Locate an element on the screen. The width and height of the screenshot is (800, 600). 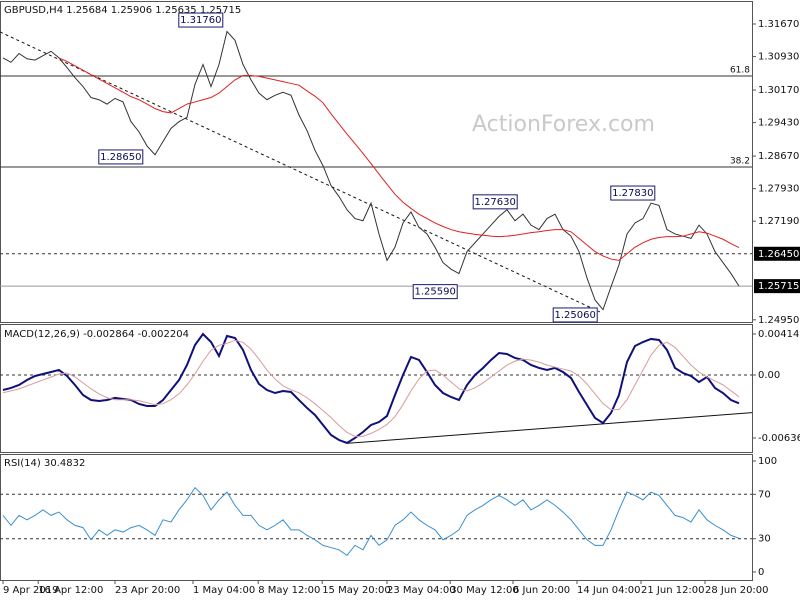
price-annotation: 1.25060 is located at coordinates (575, 315).